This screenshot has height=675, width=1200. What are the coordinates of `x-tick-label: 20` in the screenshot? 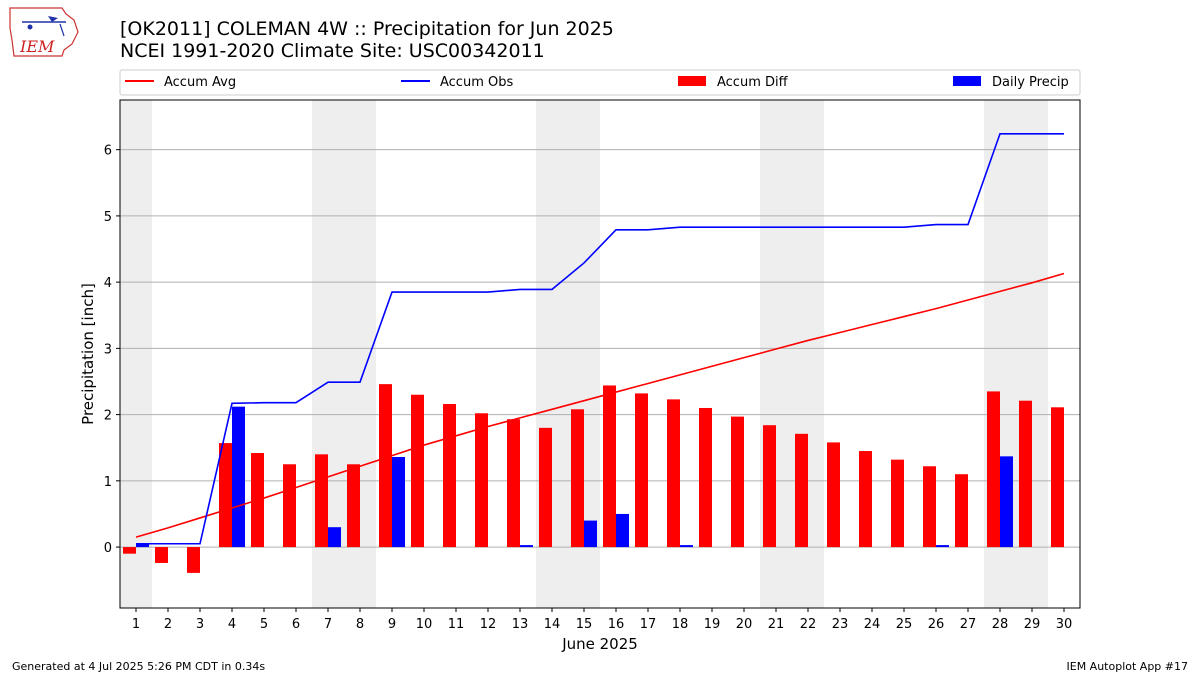 It's located at (744, 624).